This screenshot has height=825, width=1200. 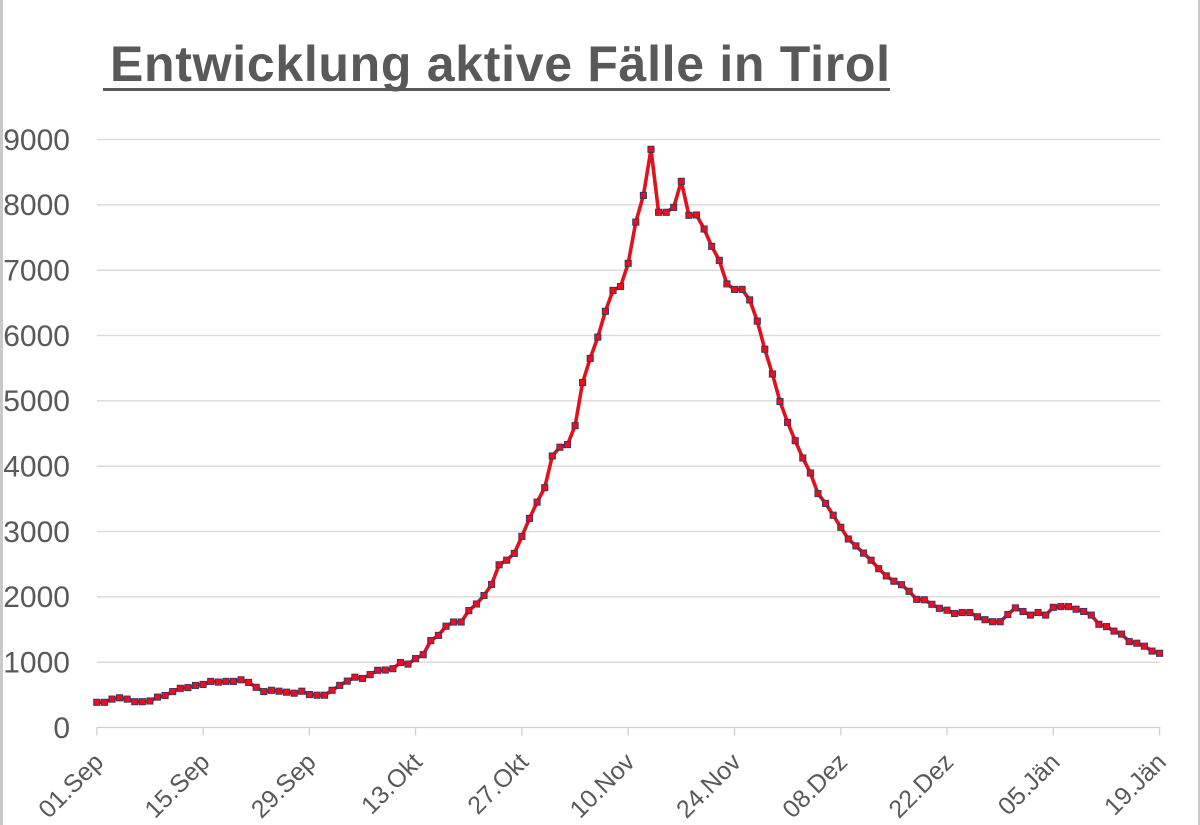 What do you see at coordinates (178, 786) in the screenshot?
I see `svg-text: 15.Sep` at bounding box center [178, 786].